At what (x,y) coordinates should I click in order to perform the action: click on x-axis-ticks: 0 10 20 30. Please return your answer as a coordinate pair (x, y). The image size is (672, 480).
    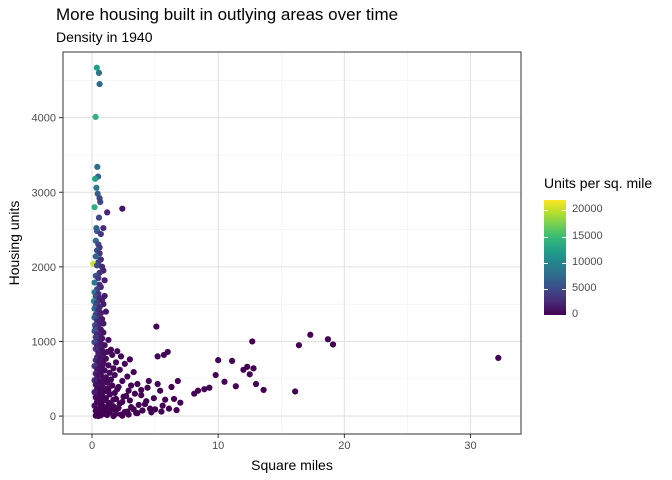
    Looking at the image, I should click on (283, 443).